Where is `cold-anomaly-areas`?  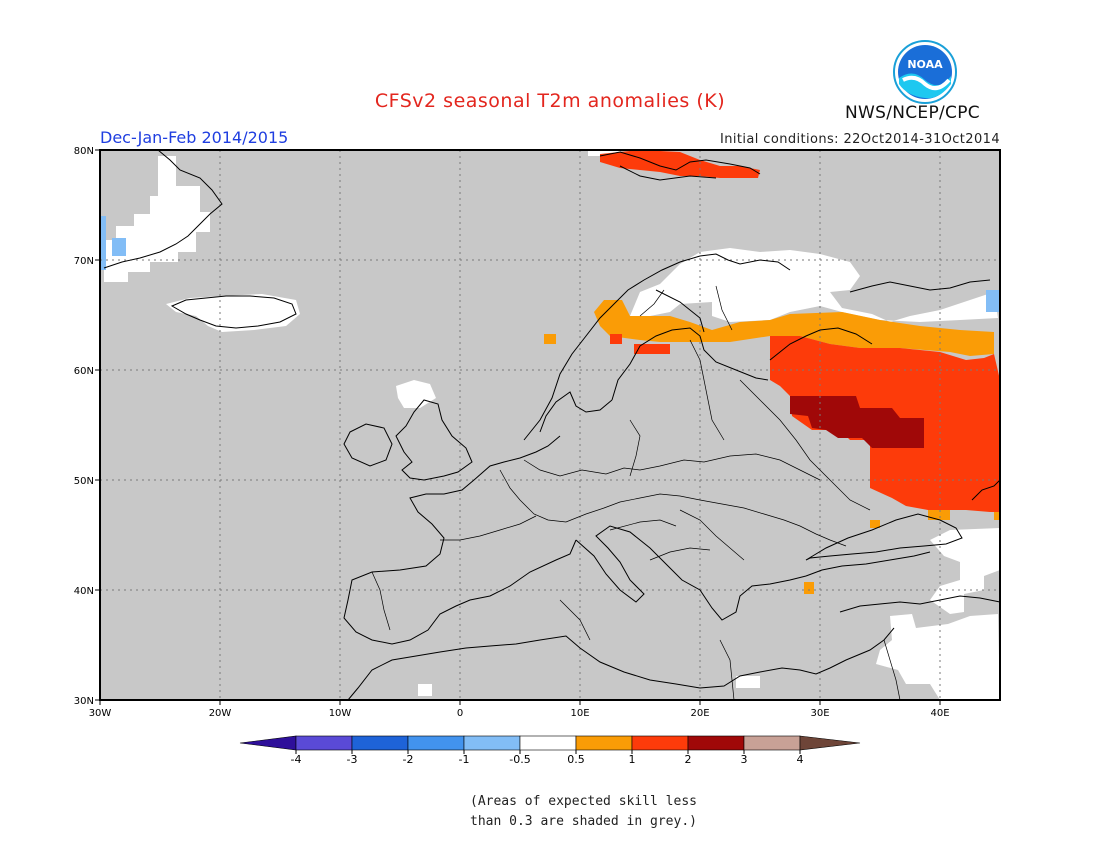
cold-anomaly-areas is located at coordinates (550, 264).